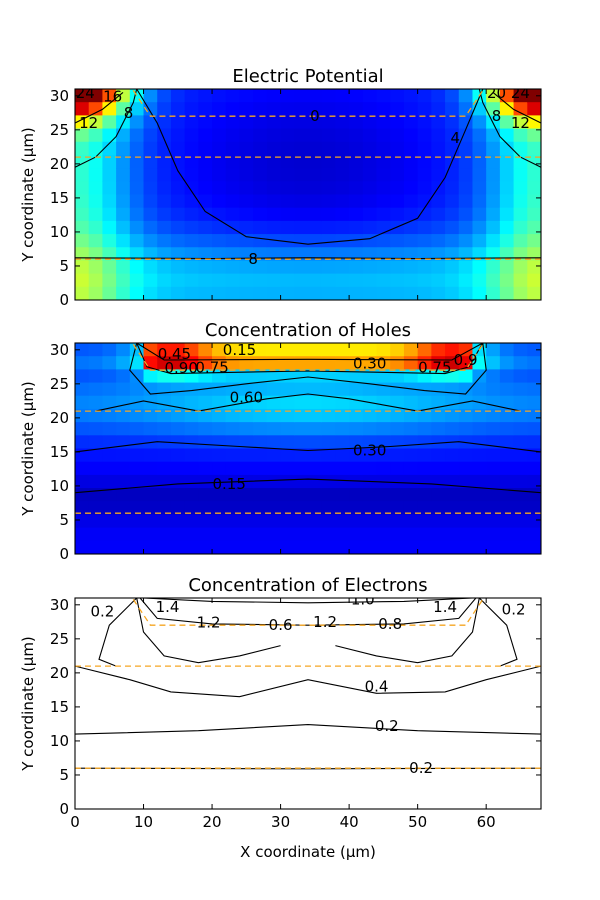 Image resolution: width=600 pixels, height=900 pixels. I want to click on contour-label: 0.75, so click(434, 368).